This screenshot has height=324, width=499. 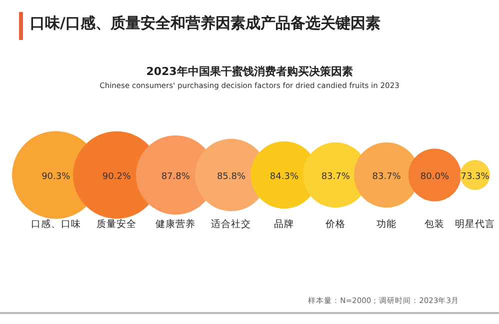 What do you see at coordinates (231, 224) in the screenshot?
I see `category-label: 适合社交` at bounding box center [231, 224].